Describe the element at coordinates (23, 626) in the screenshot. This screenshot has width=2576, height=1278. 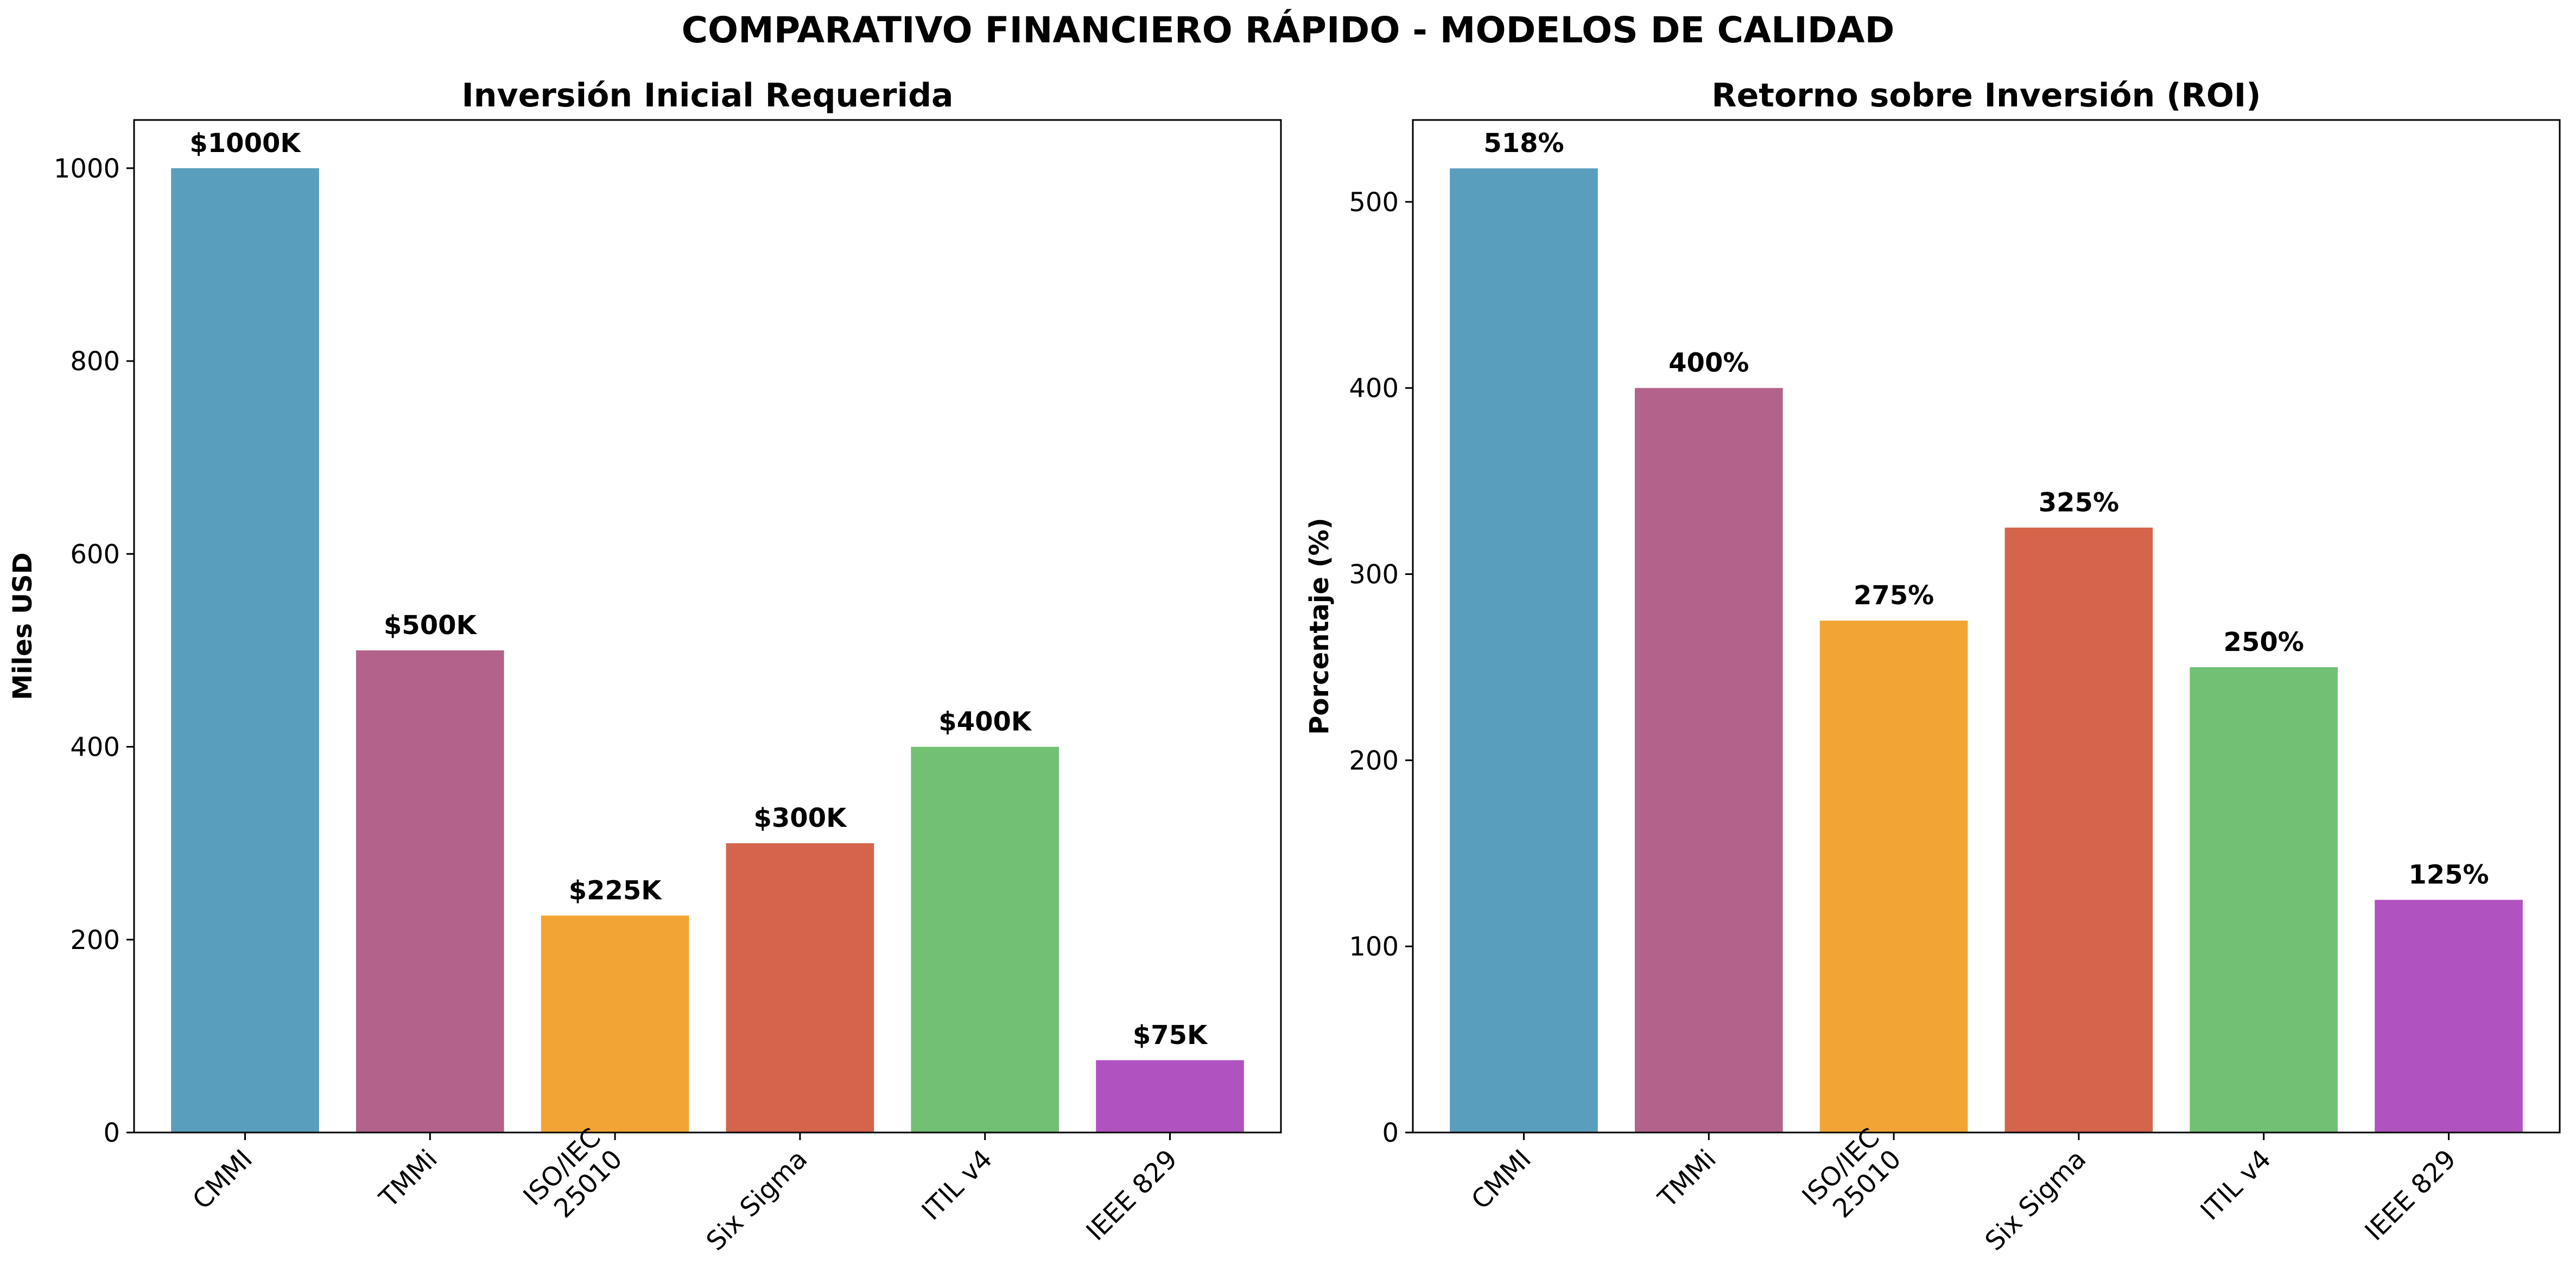
I see `y-axis-label: Miles USD` at that location.